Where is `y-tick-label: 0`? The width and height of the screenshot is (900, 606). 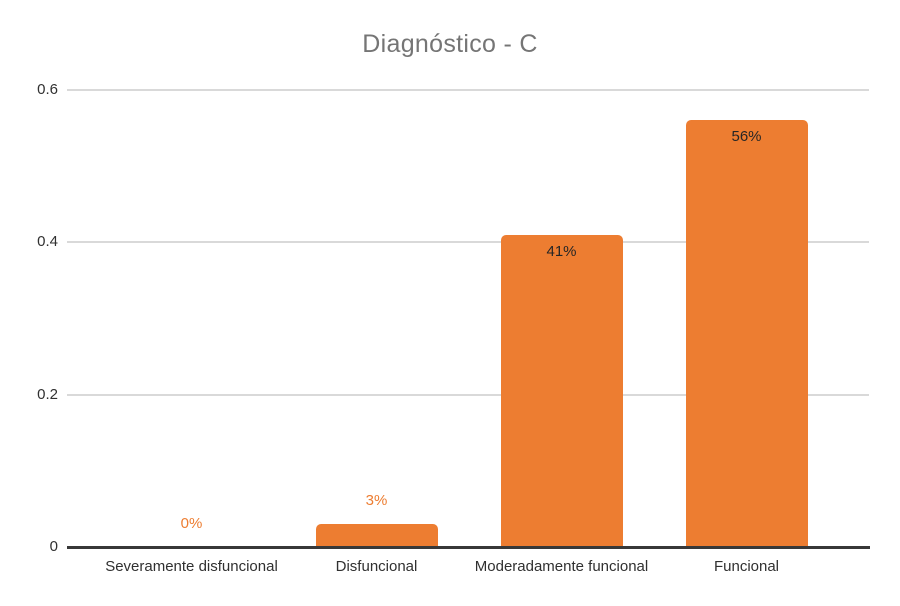 y-tick-label: 0 is located at coordinates (53, 546).